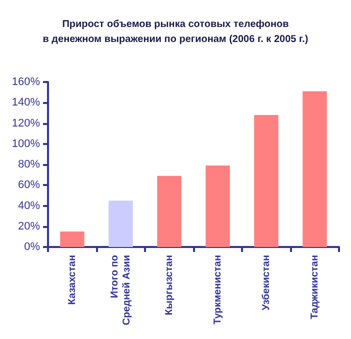  Describe the element at coordinates (218, 289) in the screenshot. I see `x-tick-label: Туркменистан` at that location.